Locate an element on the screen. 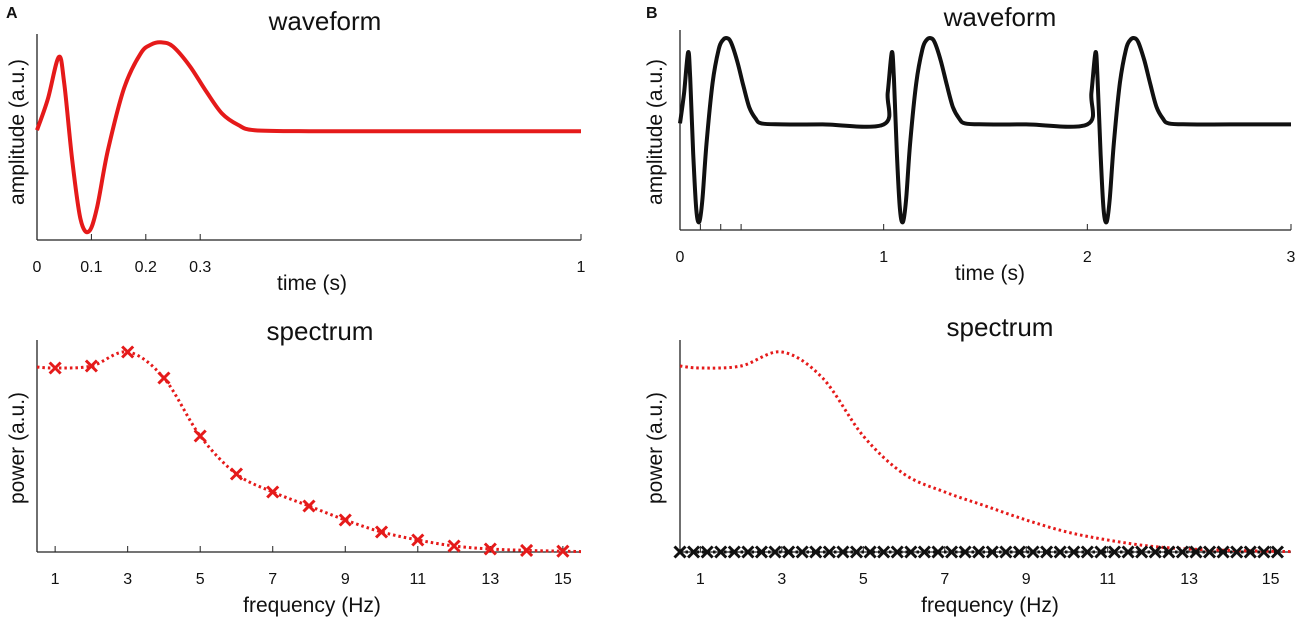 The height and width of the screenshot is (619, 1300). x-tick-label: 0.1 is located at coordinates (91, 267).